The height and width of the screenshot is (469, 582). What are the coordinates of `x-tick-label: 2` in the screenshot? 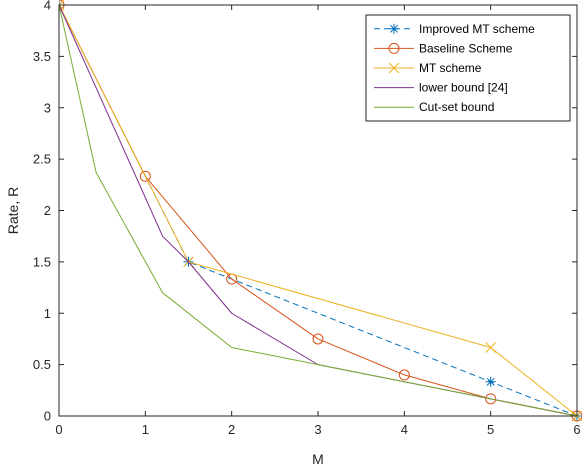 It's located at (231, 429).